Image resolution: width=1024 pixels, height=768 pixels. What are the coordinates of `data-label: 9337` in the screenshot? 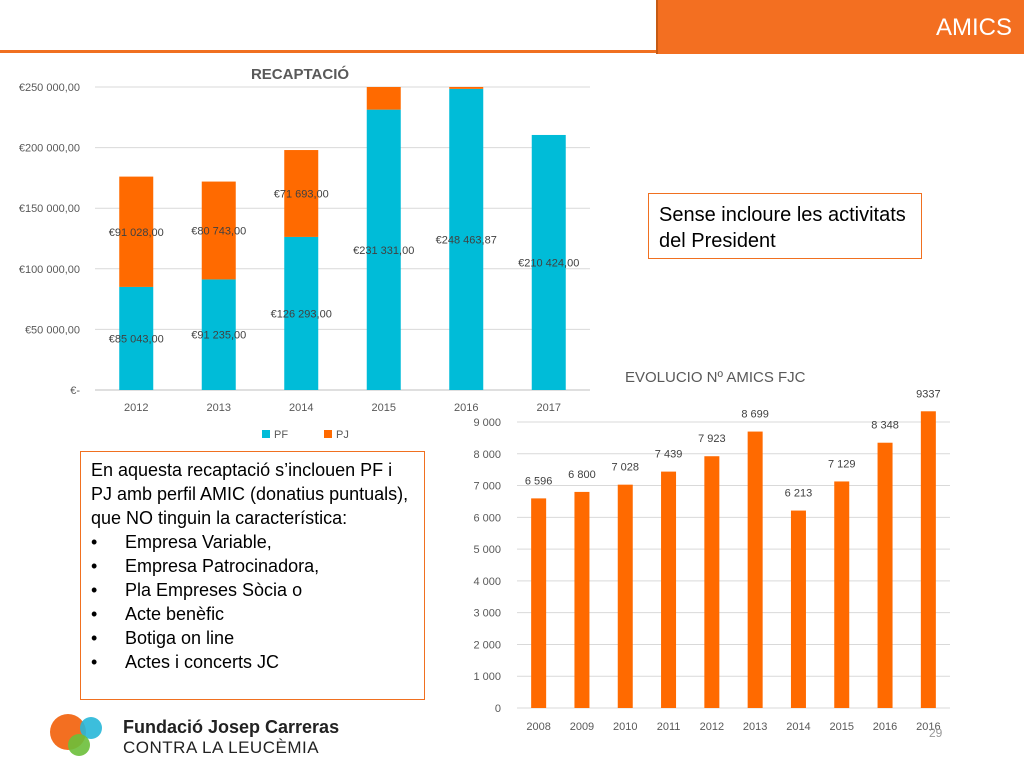 It's located at (928, 394).